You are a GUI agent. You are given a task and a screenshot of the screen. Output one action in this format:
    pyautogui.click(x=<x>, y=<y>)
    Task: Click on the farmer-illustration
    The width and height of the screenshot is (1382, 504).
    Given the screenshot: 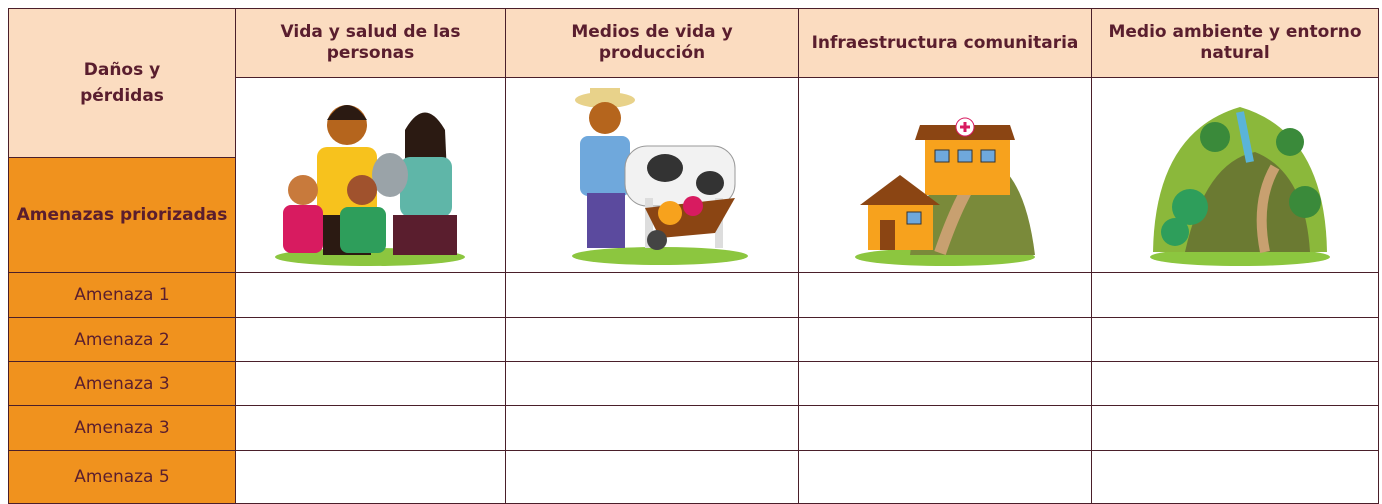 What is the action you would take?
    pyautogui.click(x=660, y=176)
    